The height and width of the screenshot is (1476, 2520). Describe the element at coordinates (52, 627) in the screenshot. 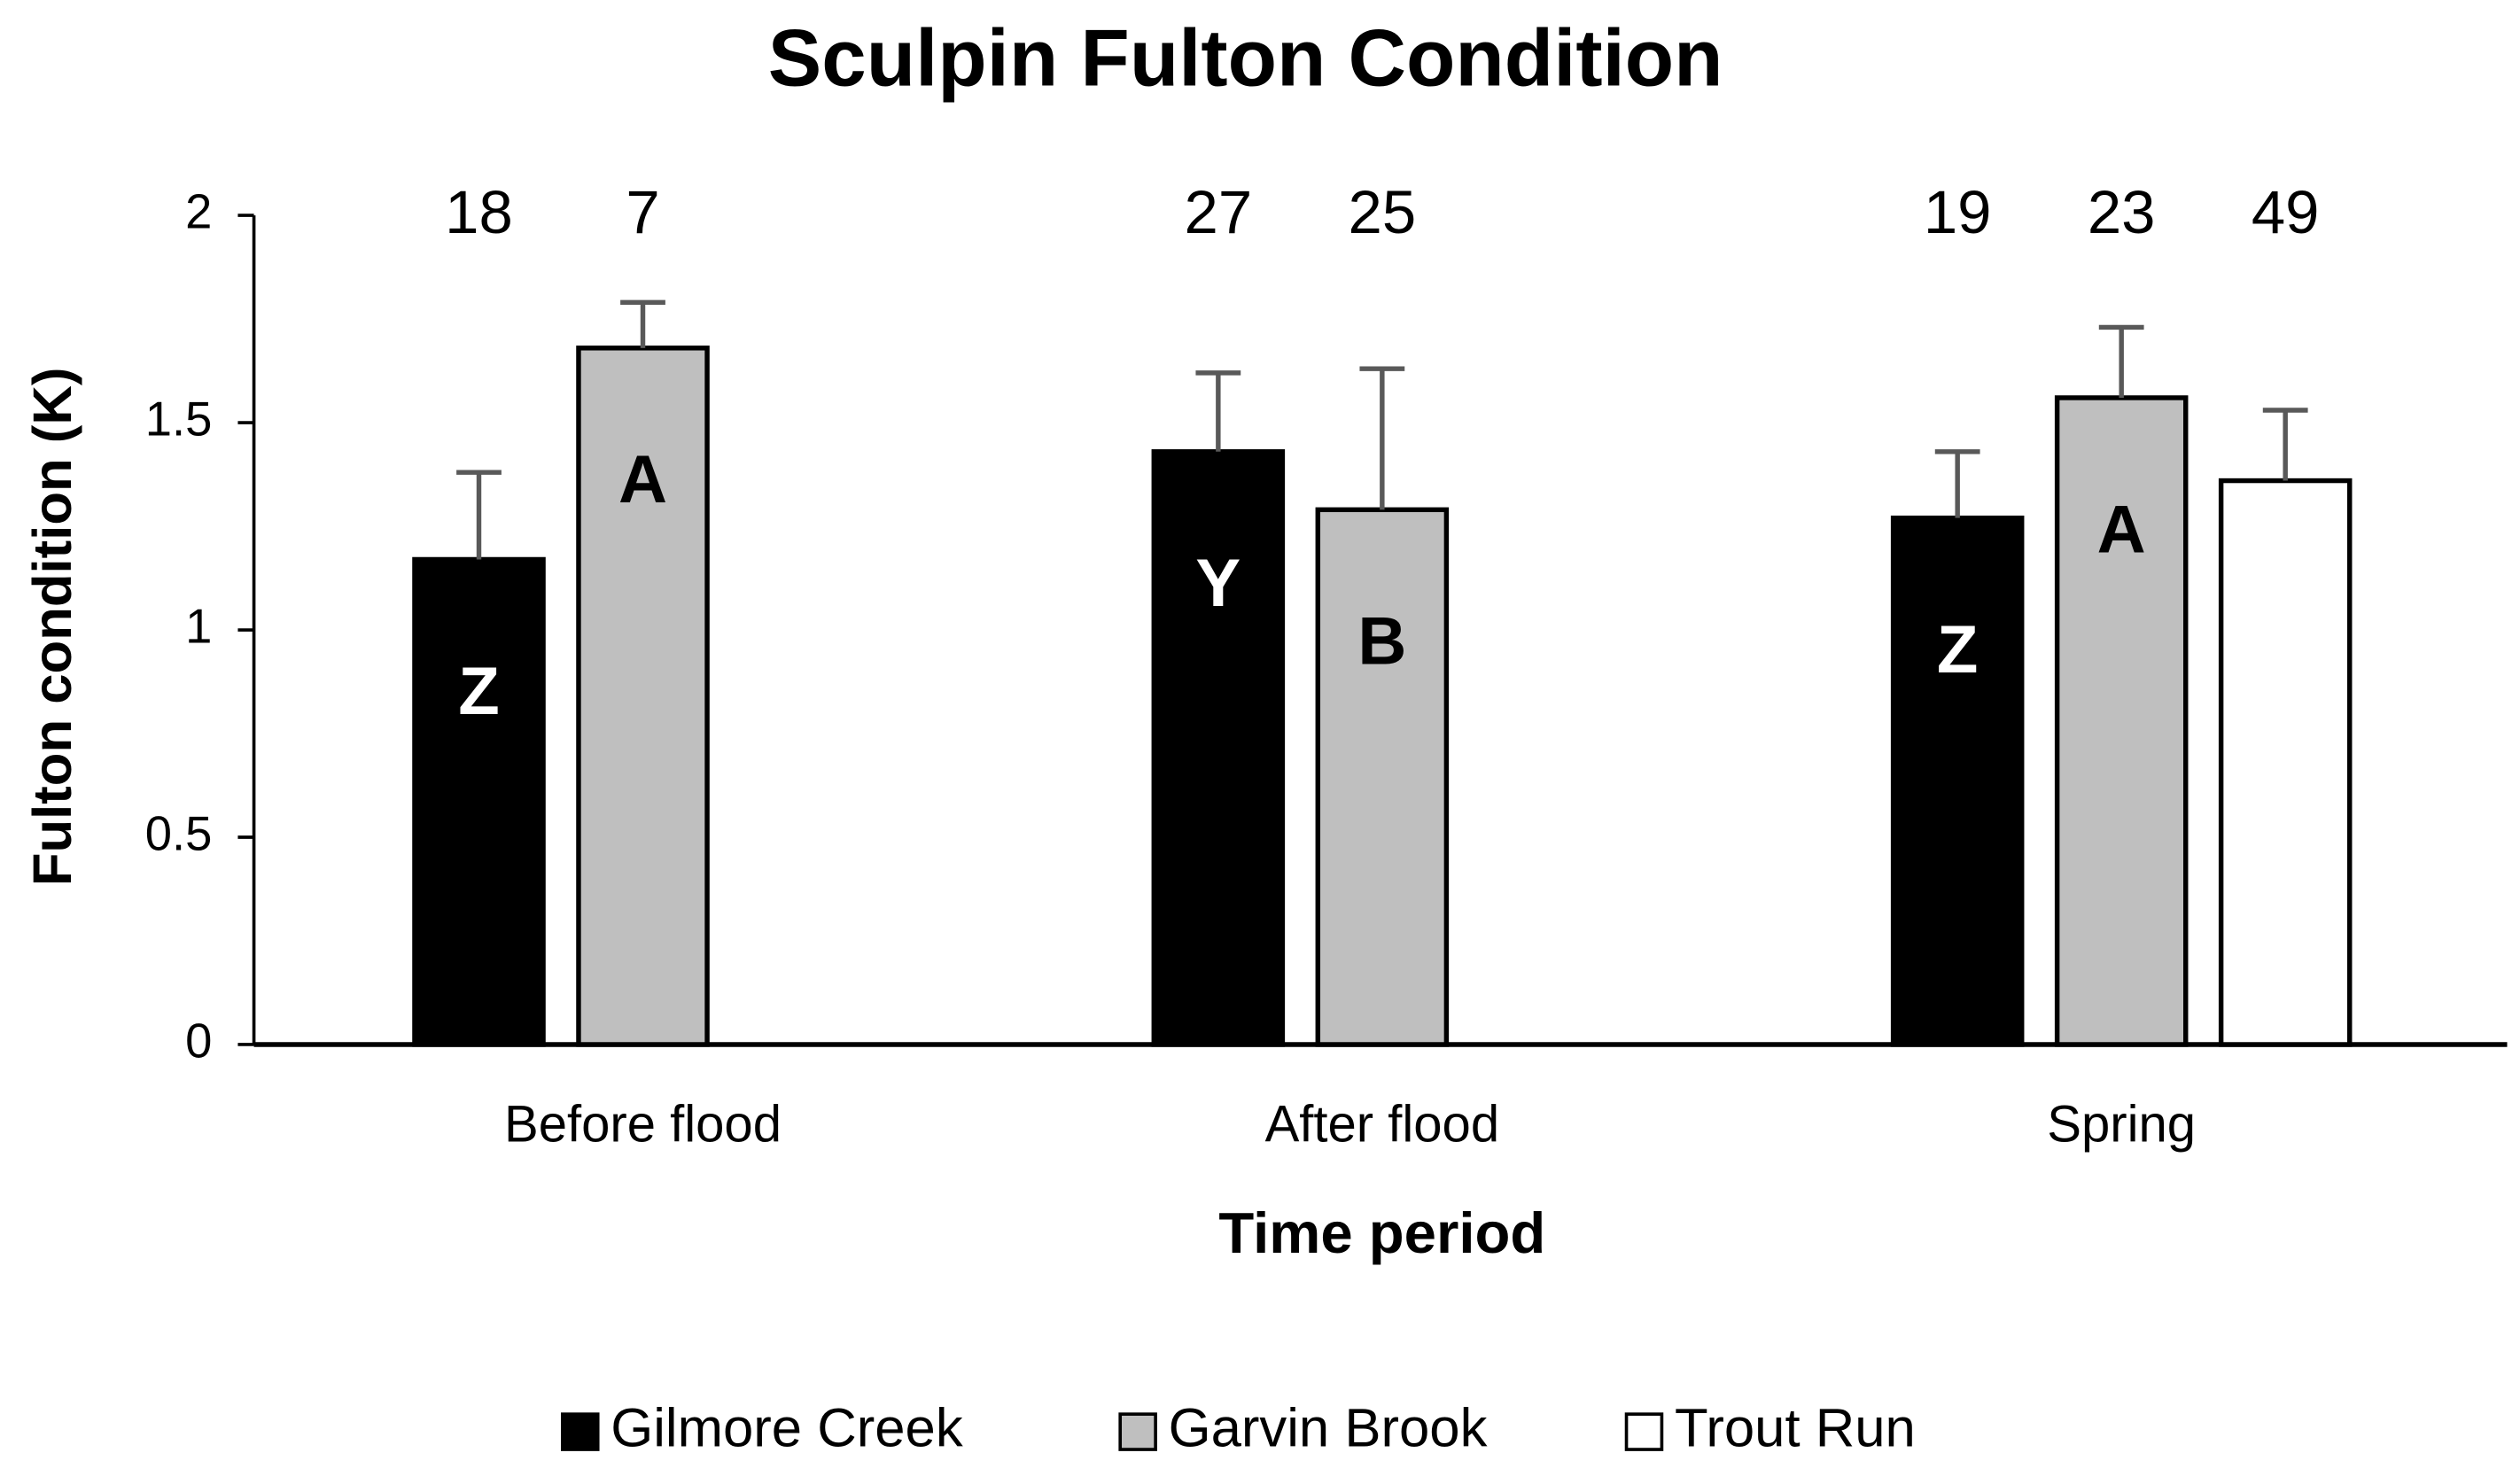

I see `y-axis-title: Fulton condition (K)` at that location.